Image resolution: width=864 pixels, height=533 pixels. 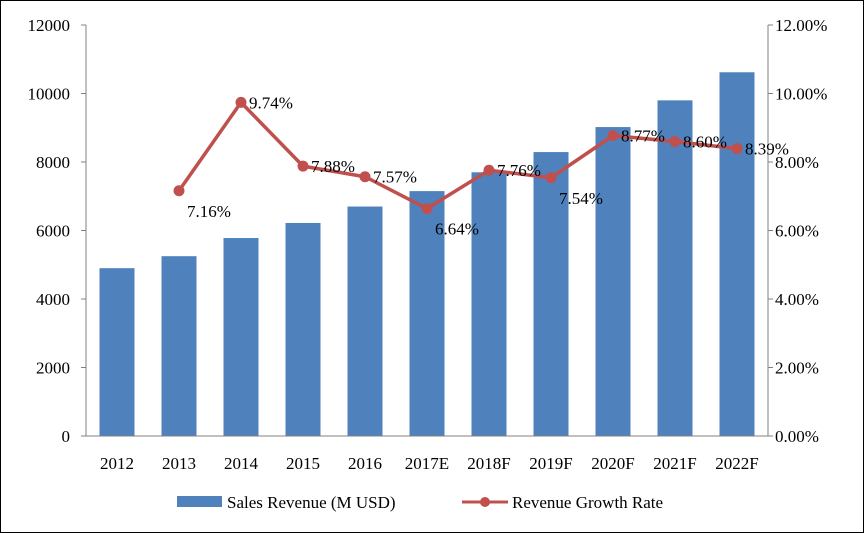 What do you see at coordinates (551, 294) in the screenshot?
I see `bar-2019f` at bounding box center [551, 294].